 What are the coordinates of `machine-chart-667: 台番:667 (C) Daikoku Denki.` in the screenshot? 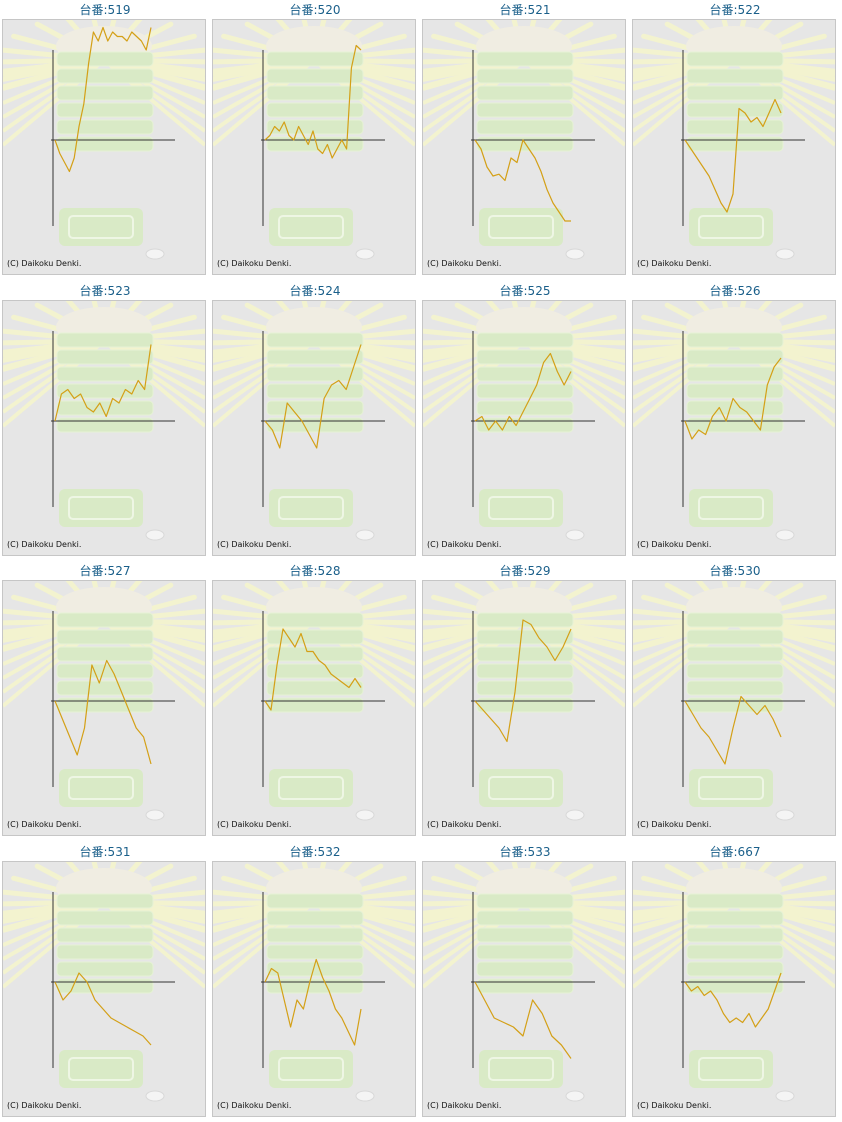 It's located at (735, 982).